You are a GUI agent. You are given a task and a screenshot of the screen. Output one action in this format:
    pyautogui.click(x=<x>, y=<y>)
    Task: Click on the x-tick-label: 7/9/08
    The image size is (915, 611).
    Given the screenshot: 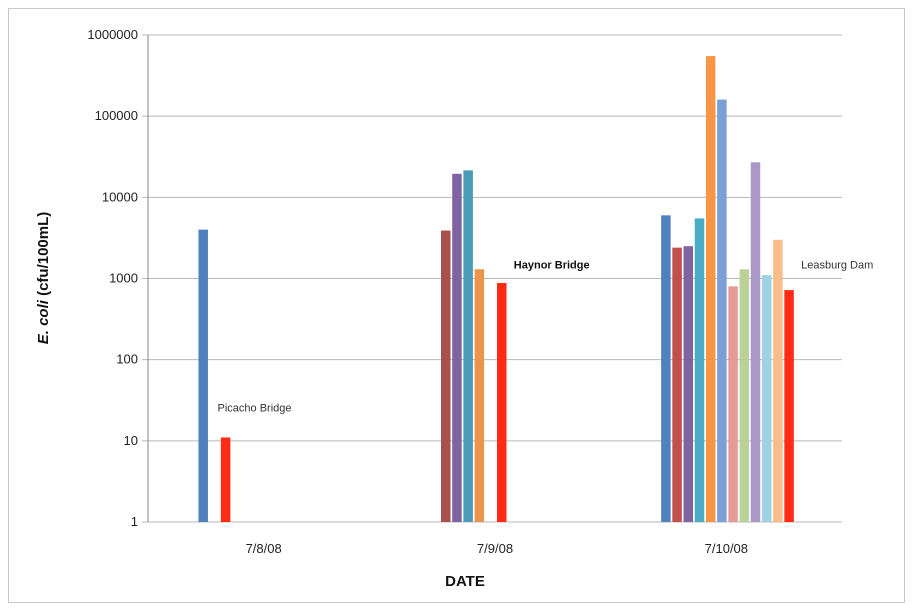 What is the action you would take?
    pyautogui.click(x=495, y=548)
    